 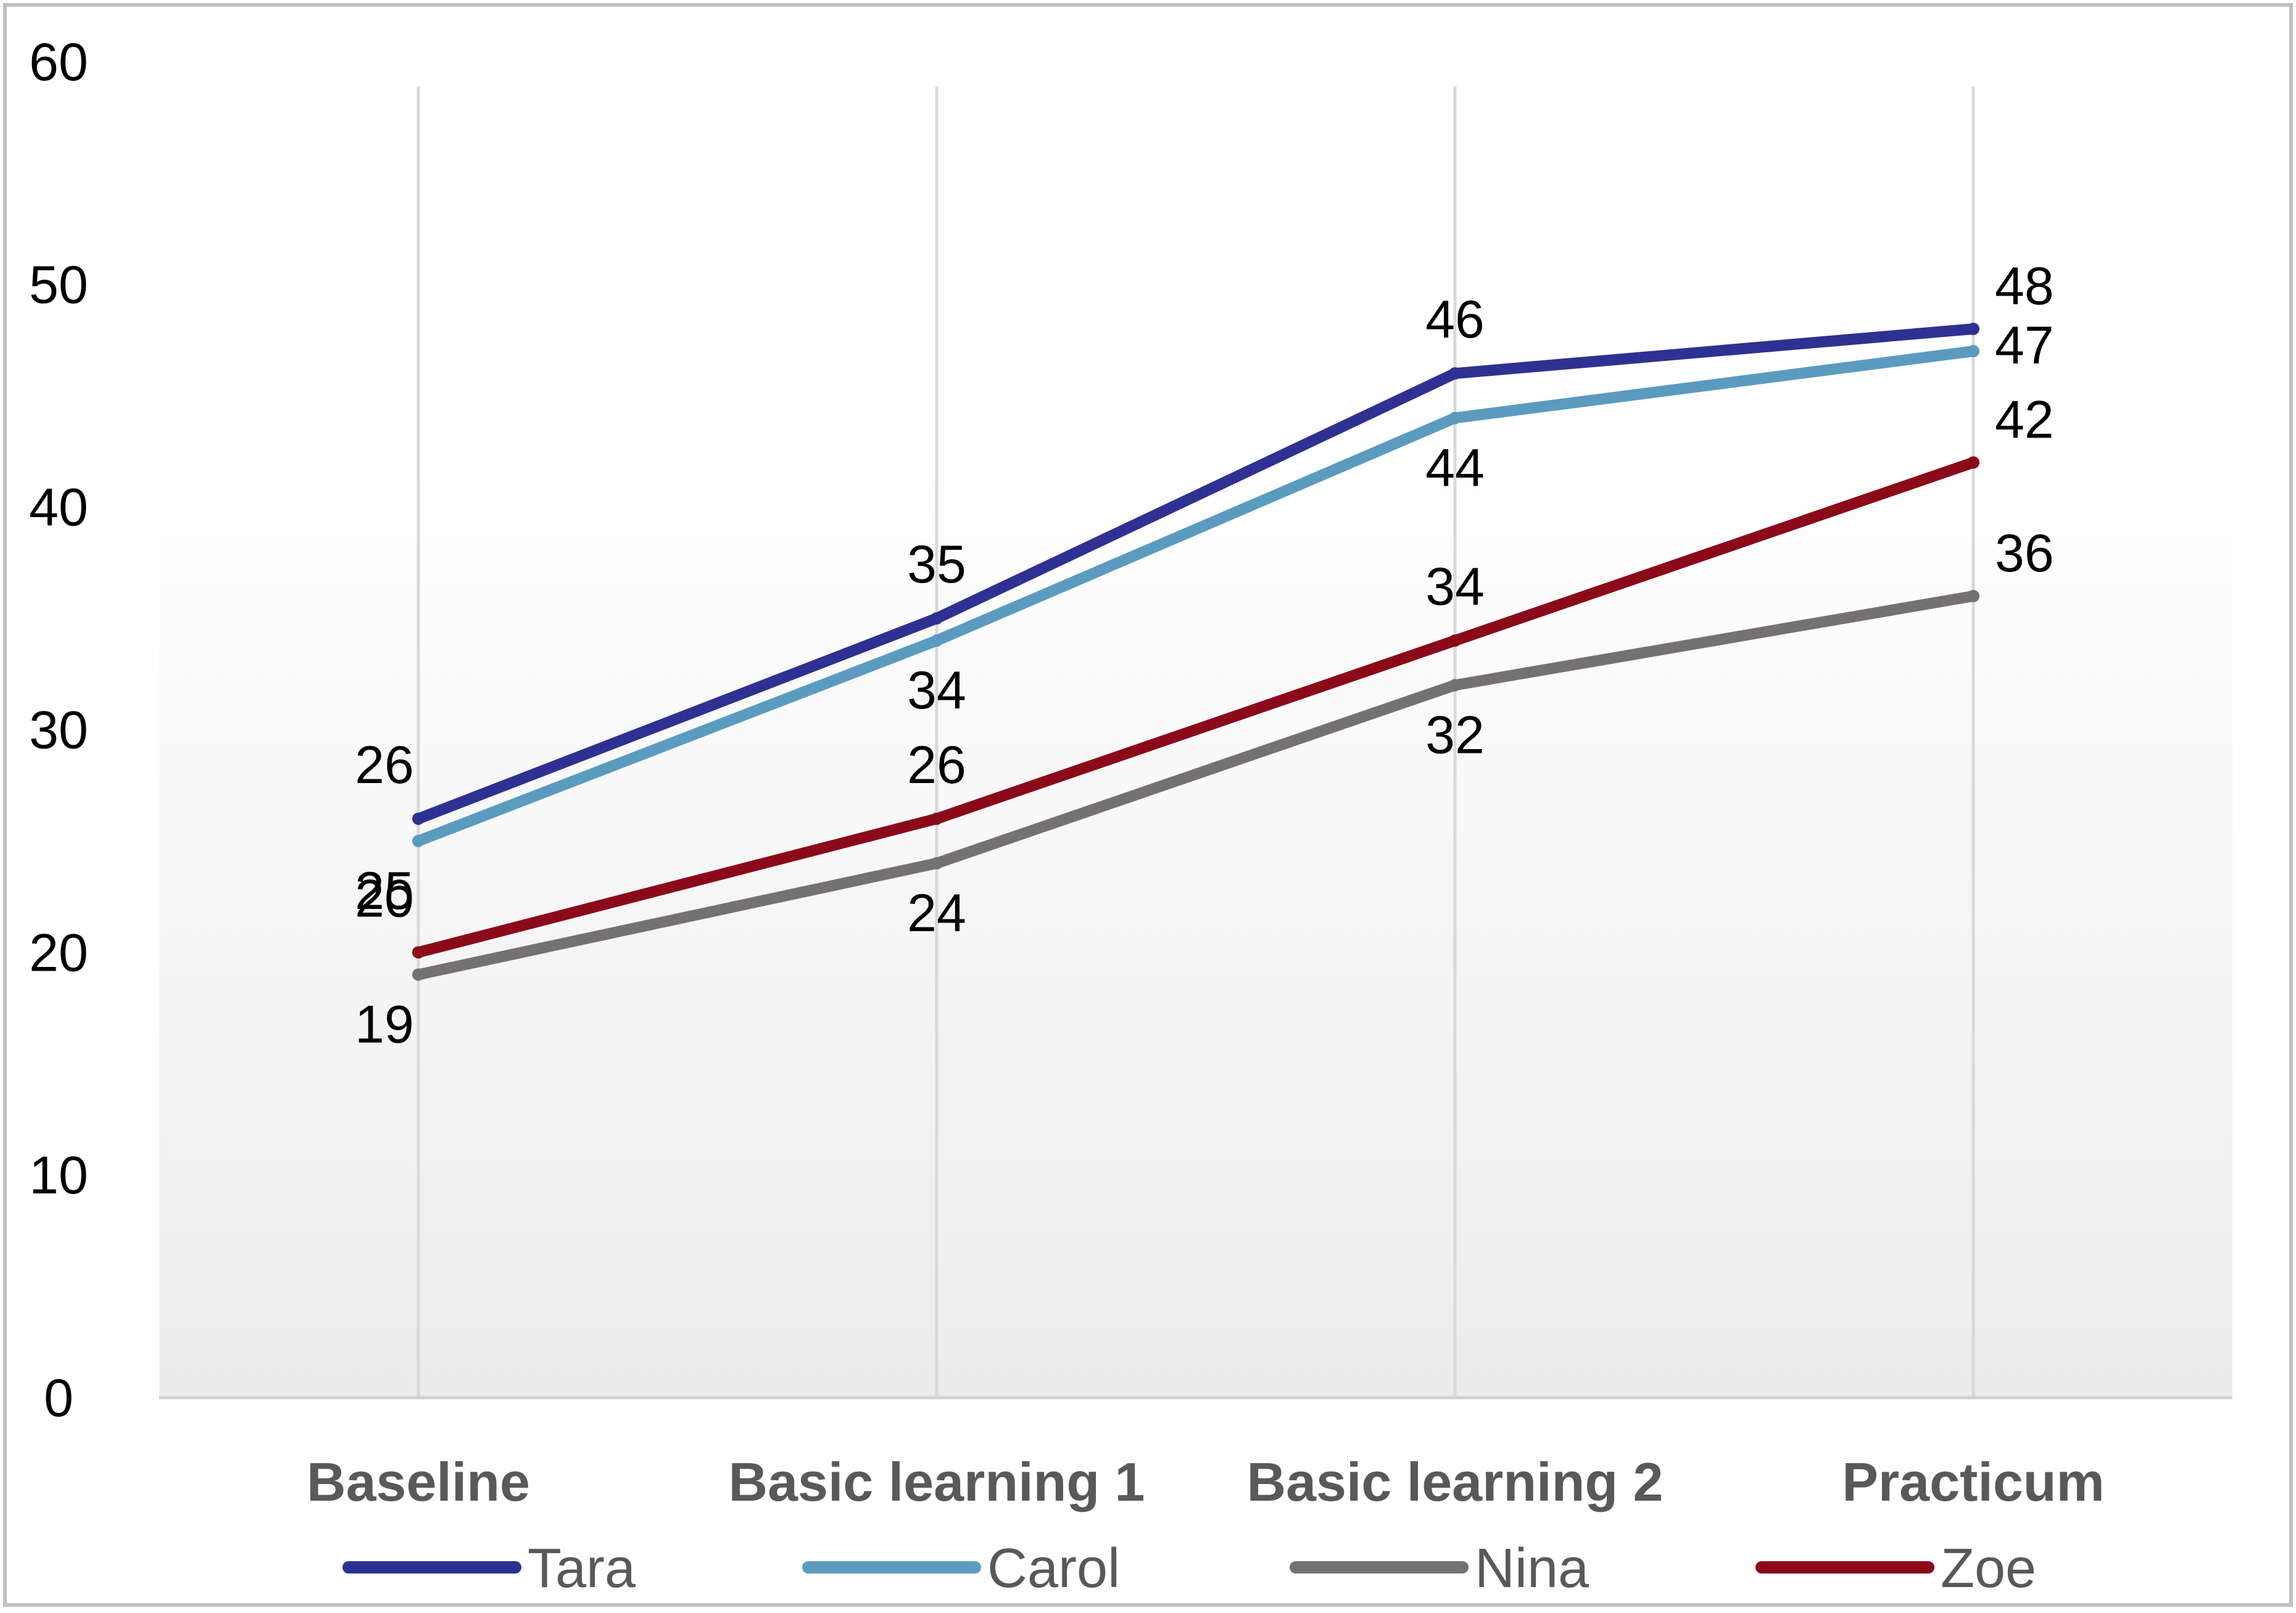 I want to click on data-label-zoe: 42, so click(x=2024, y=420).